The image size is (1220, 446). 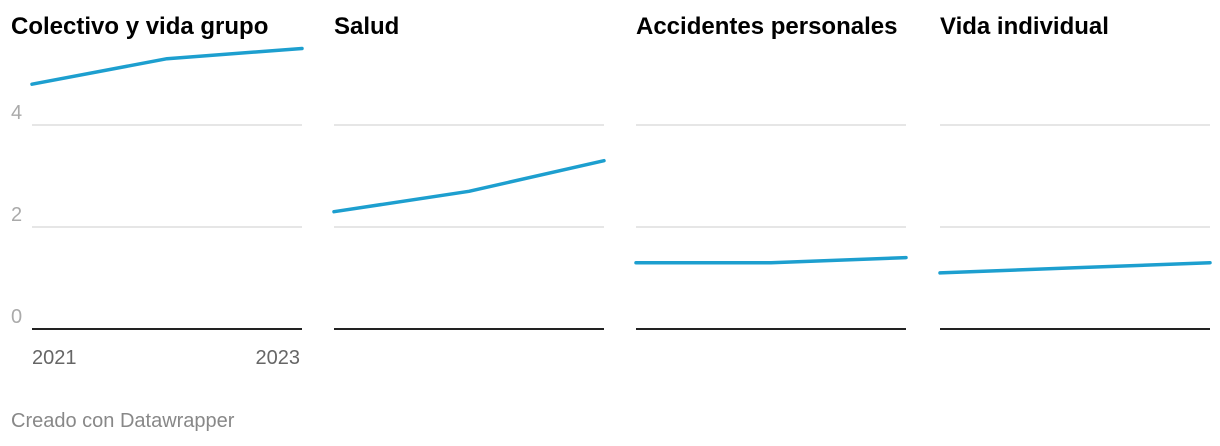 What do you see at coordinates (1024, 26) in the screenshot?
I see `panel-title: Vida individual` at bounding box center [1024, 26].